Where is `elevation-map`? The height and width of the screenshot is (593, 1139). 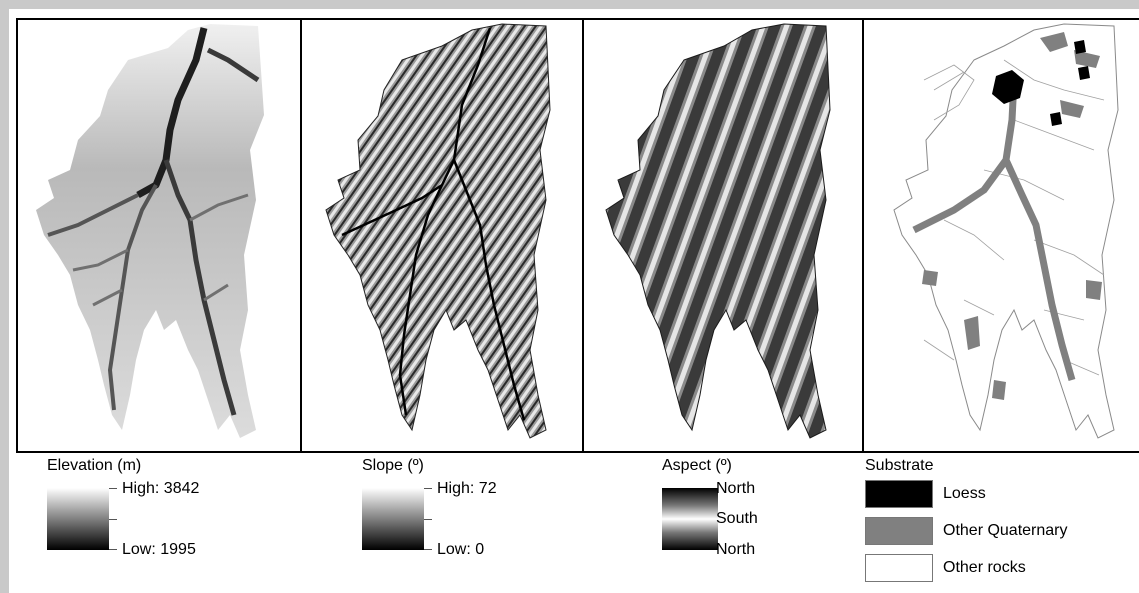 elevation-map is located at coordinates (150, 231).